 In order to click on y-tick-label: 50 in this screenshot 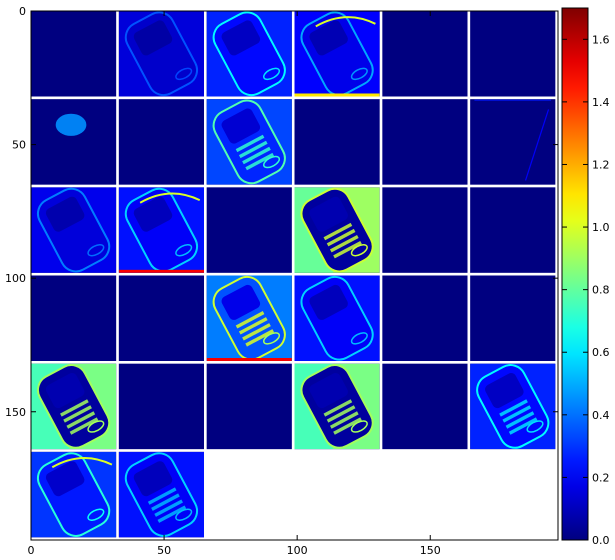, I will do `click(19, 145)`.